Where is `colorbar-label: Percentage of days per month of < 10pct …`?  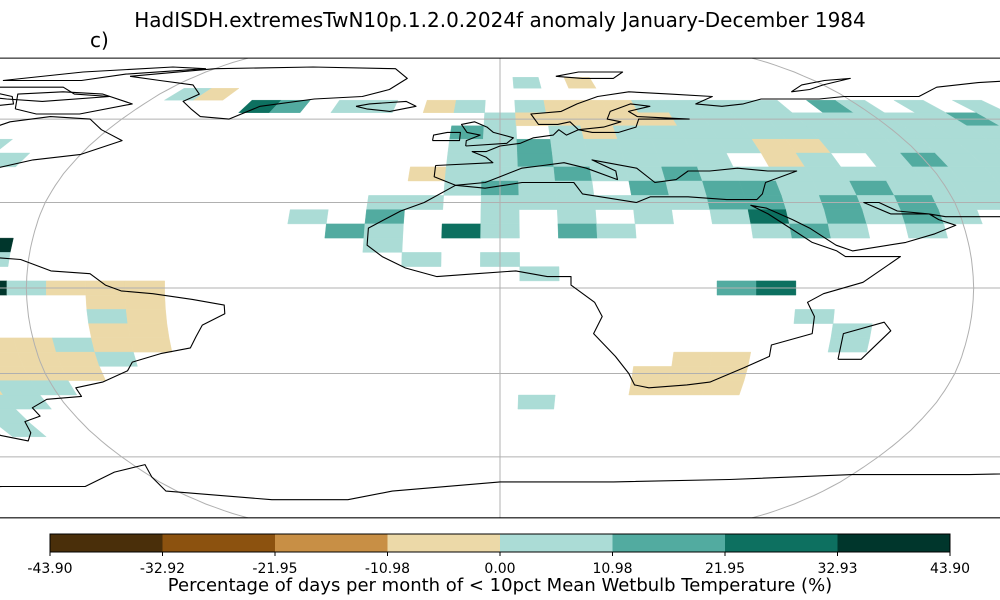 colorbar-label: Percentage of days per month of < 10pct … is located at coordinates (500, 585).